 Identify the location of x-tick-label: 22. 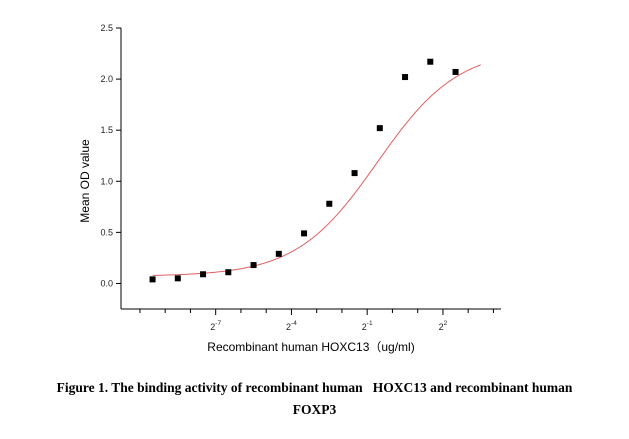
(443, 326).